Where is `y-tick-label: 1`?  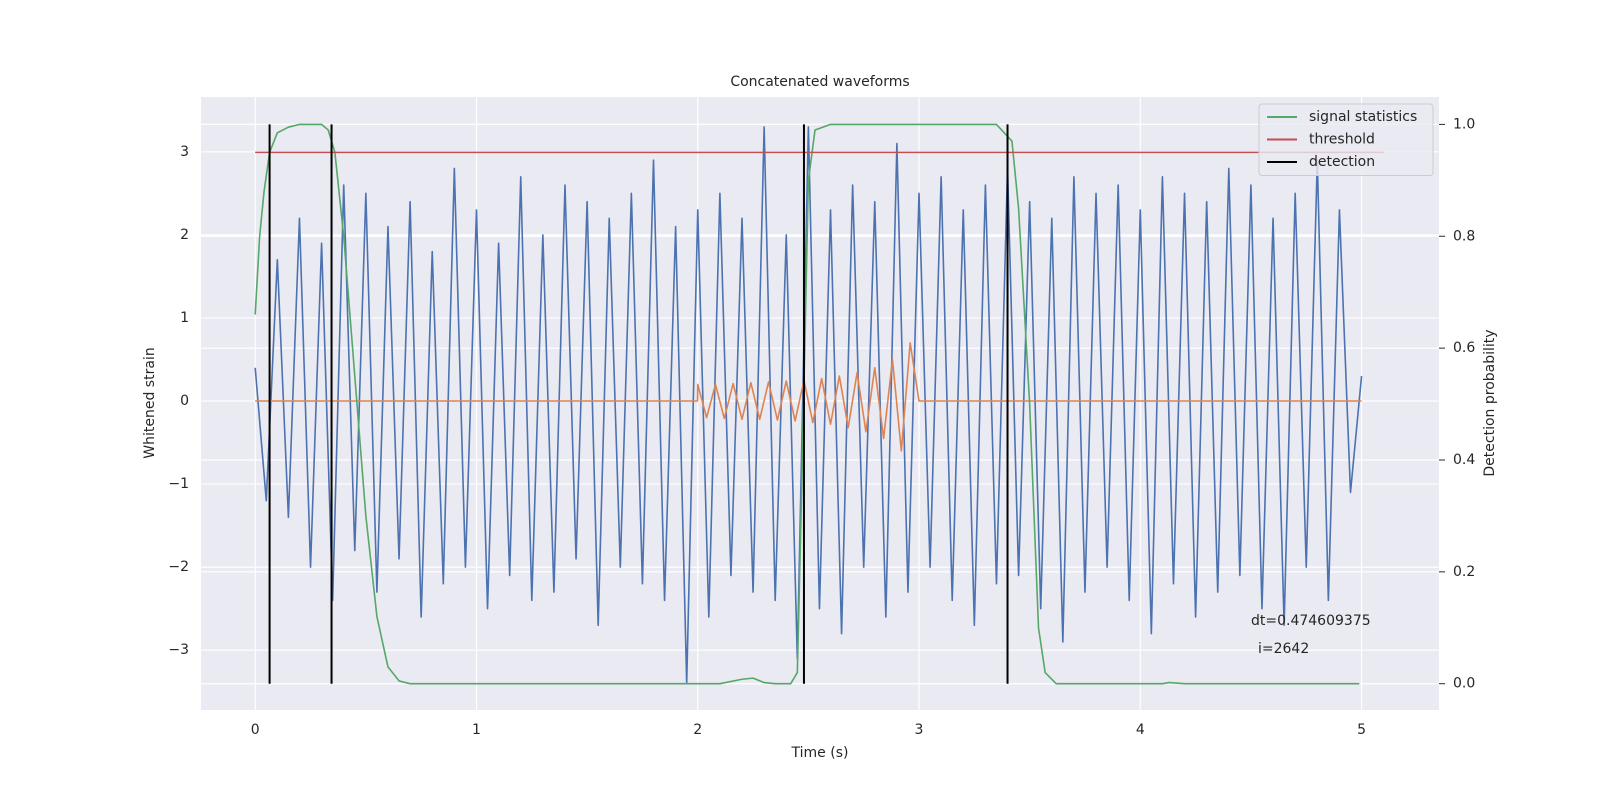 y-tick-label: 1 is located at coordinates (184, 318).